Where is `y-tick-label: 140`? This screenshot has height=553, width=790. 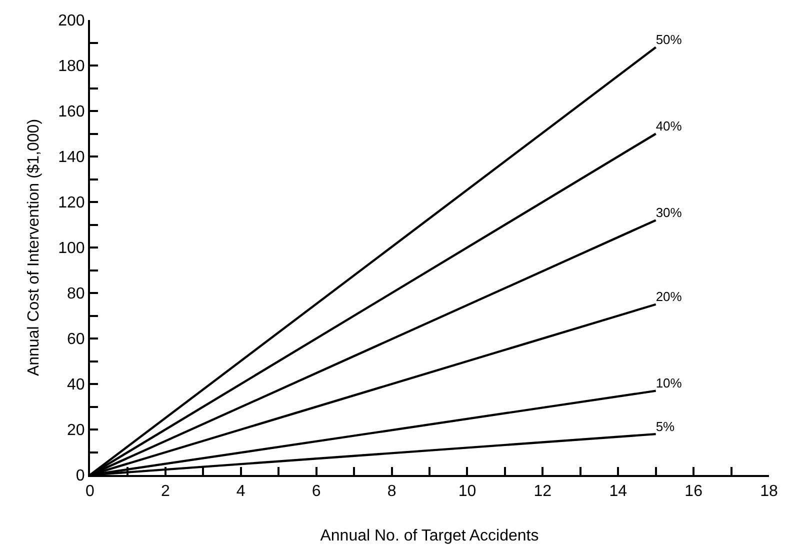 y-tick-label: 140 is located at coordinates (71, 157).